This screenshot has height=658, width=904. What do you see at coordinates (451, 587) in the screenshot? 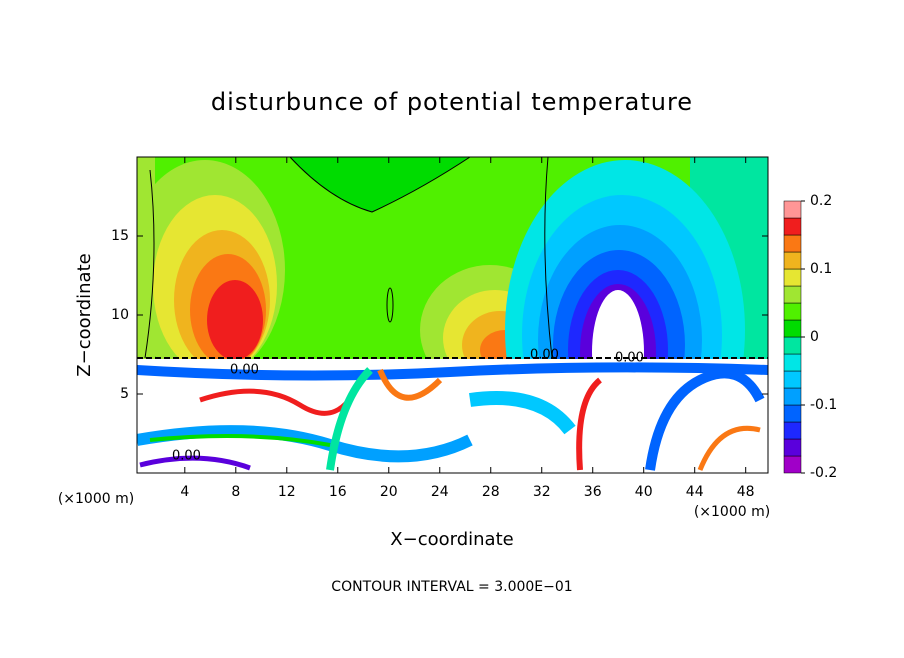
I see `annotation: CONTOUR INTERVAL = 3.000E−01` at bounding box center [451, 587].